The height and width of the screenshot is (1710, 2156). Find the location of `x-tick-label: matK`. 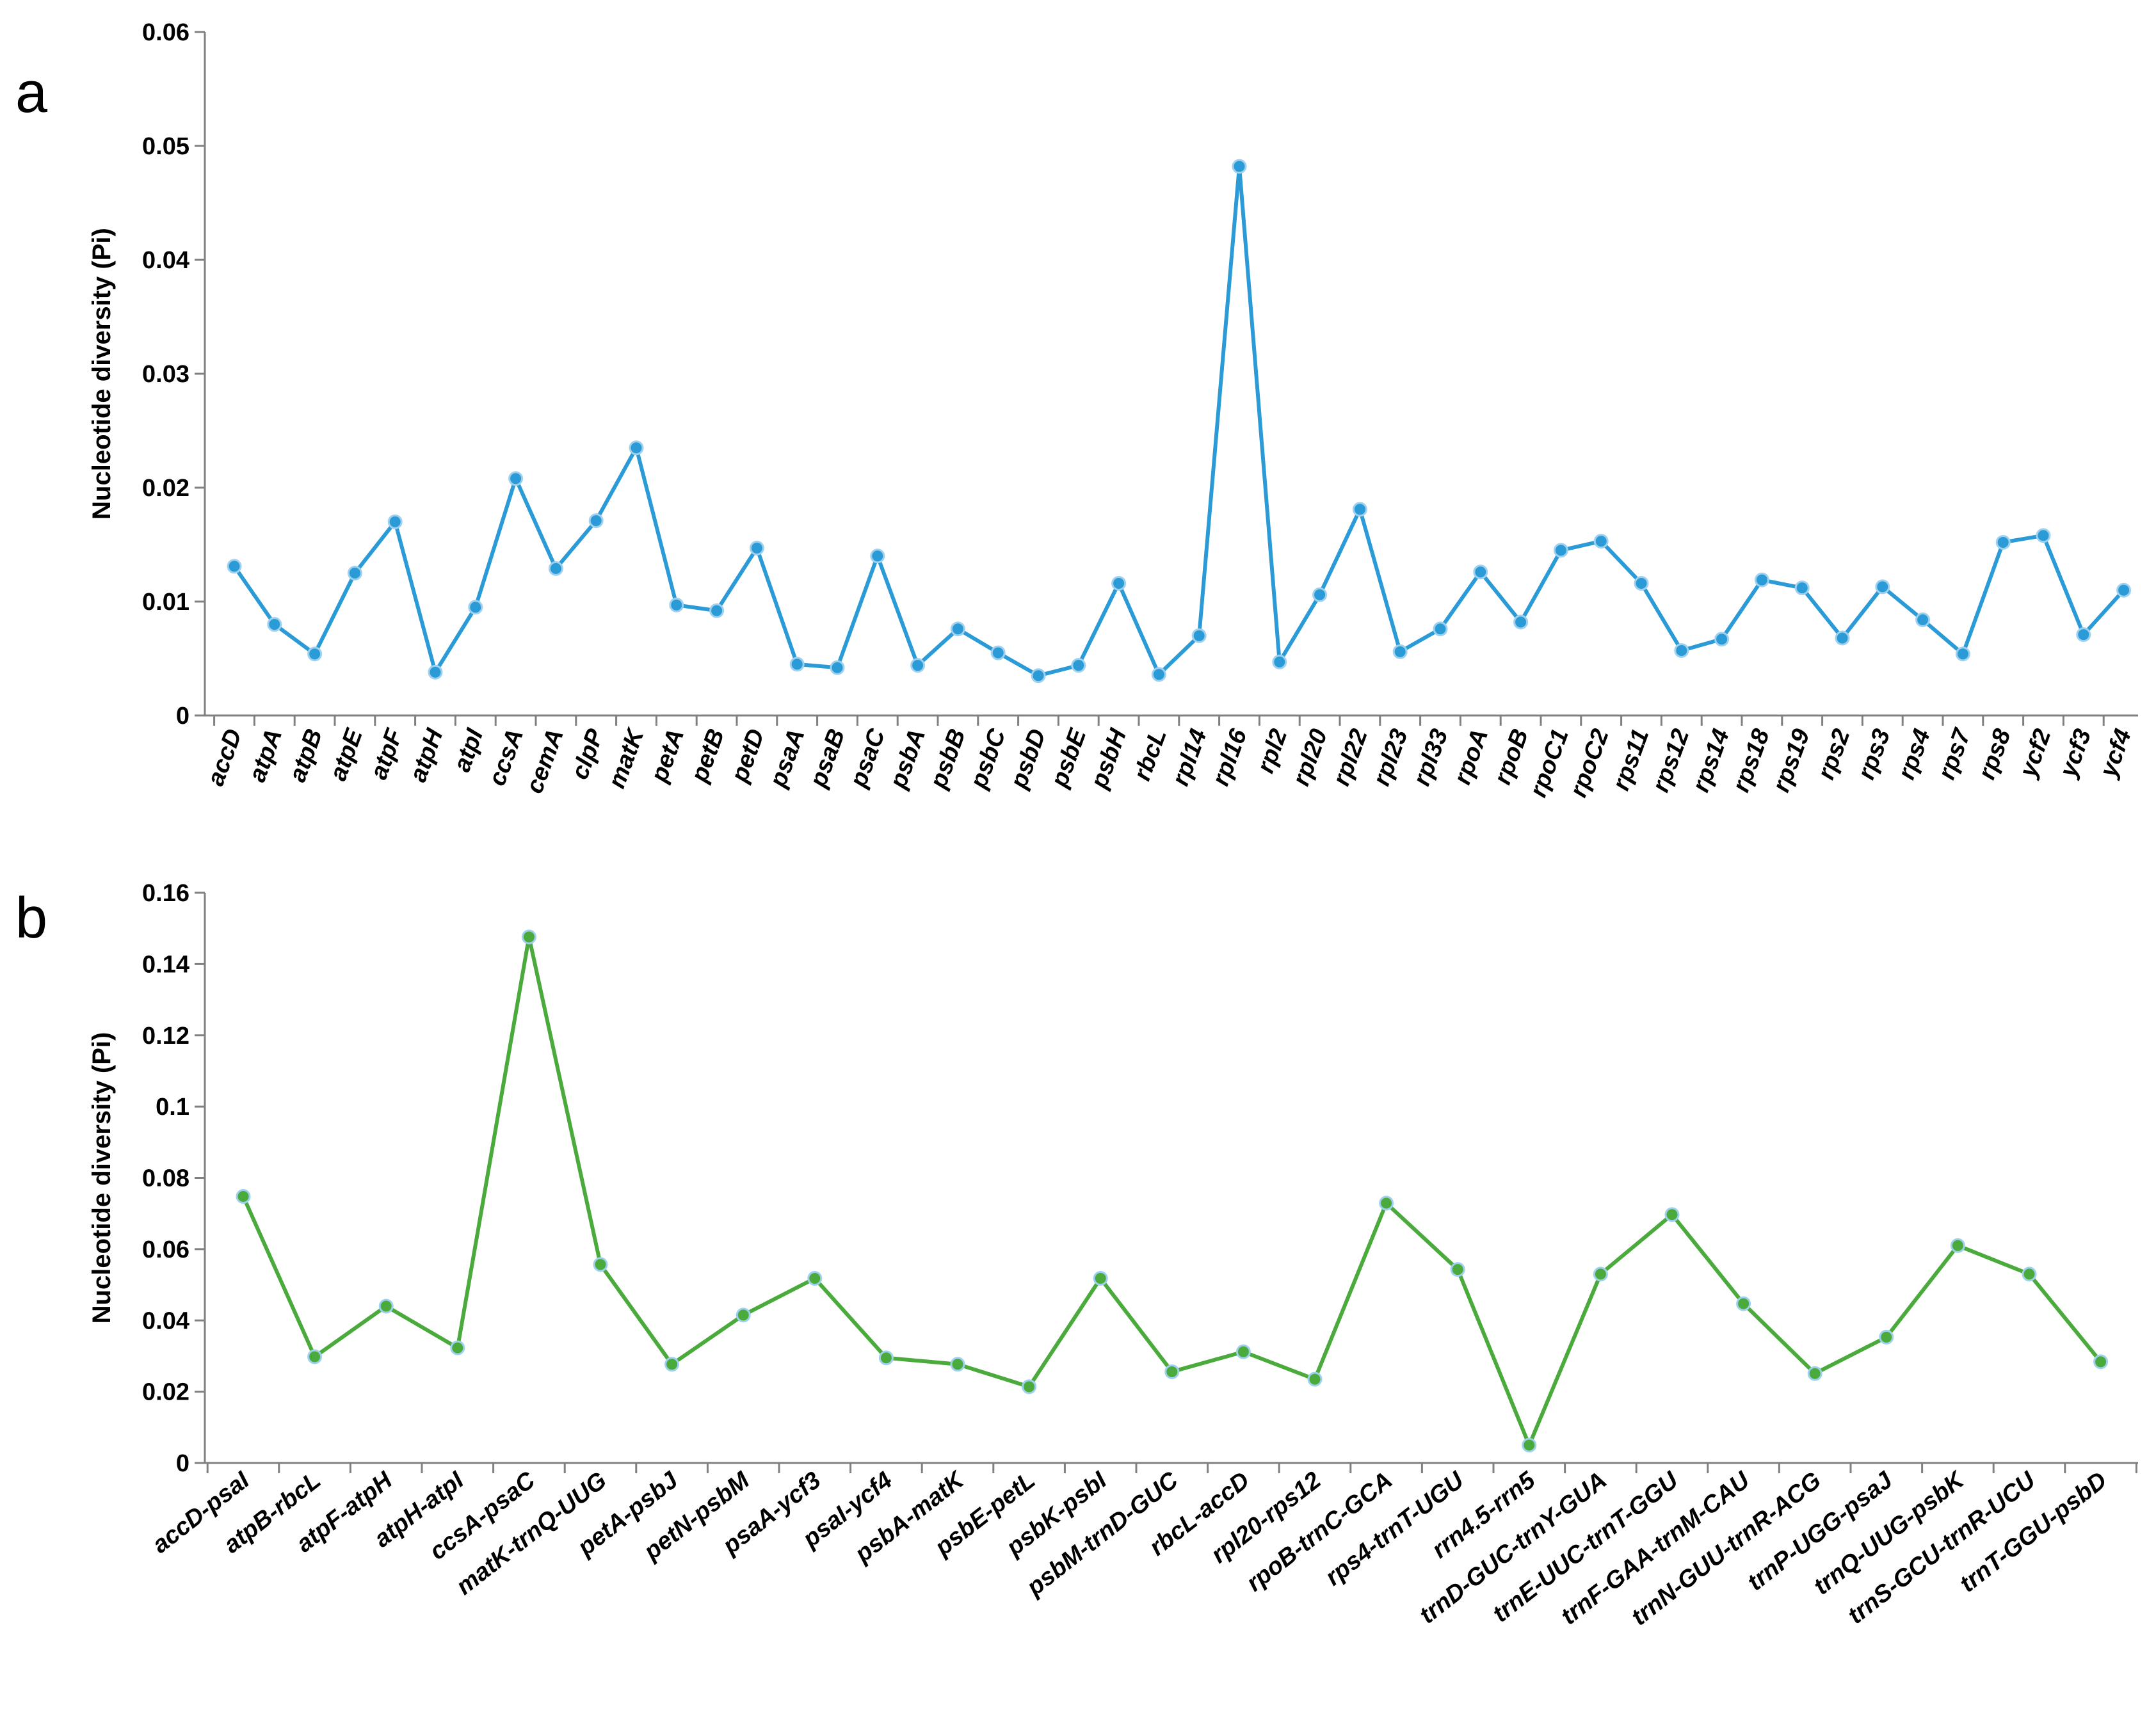

x-tick-label: matK is located at coordinates (626, 758).